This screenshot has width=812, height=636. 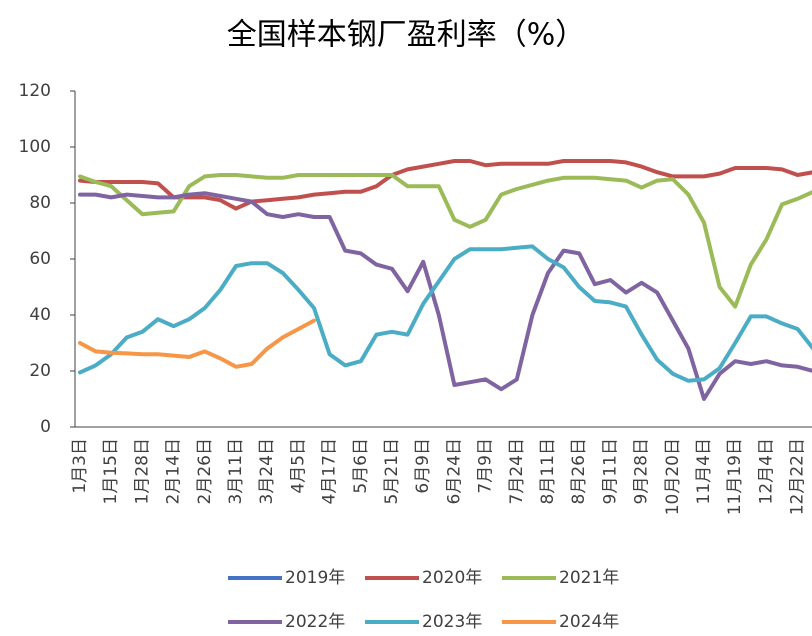 I want to click on x-tick-label: 6月9日, so click(x=423, y=466).